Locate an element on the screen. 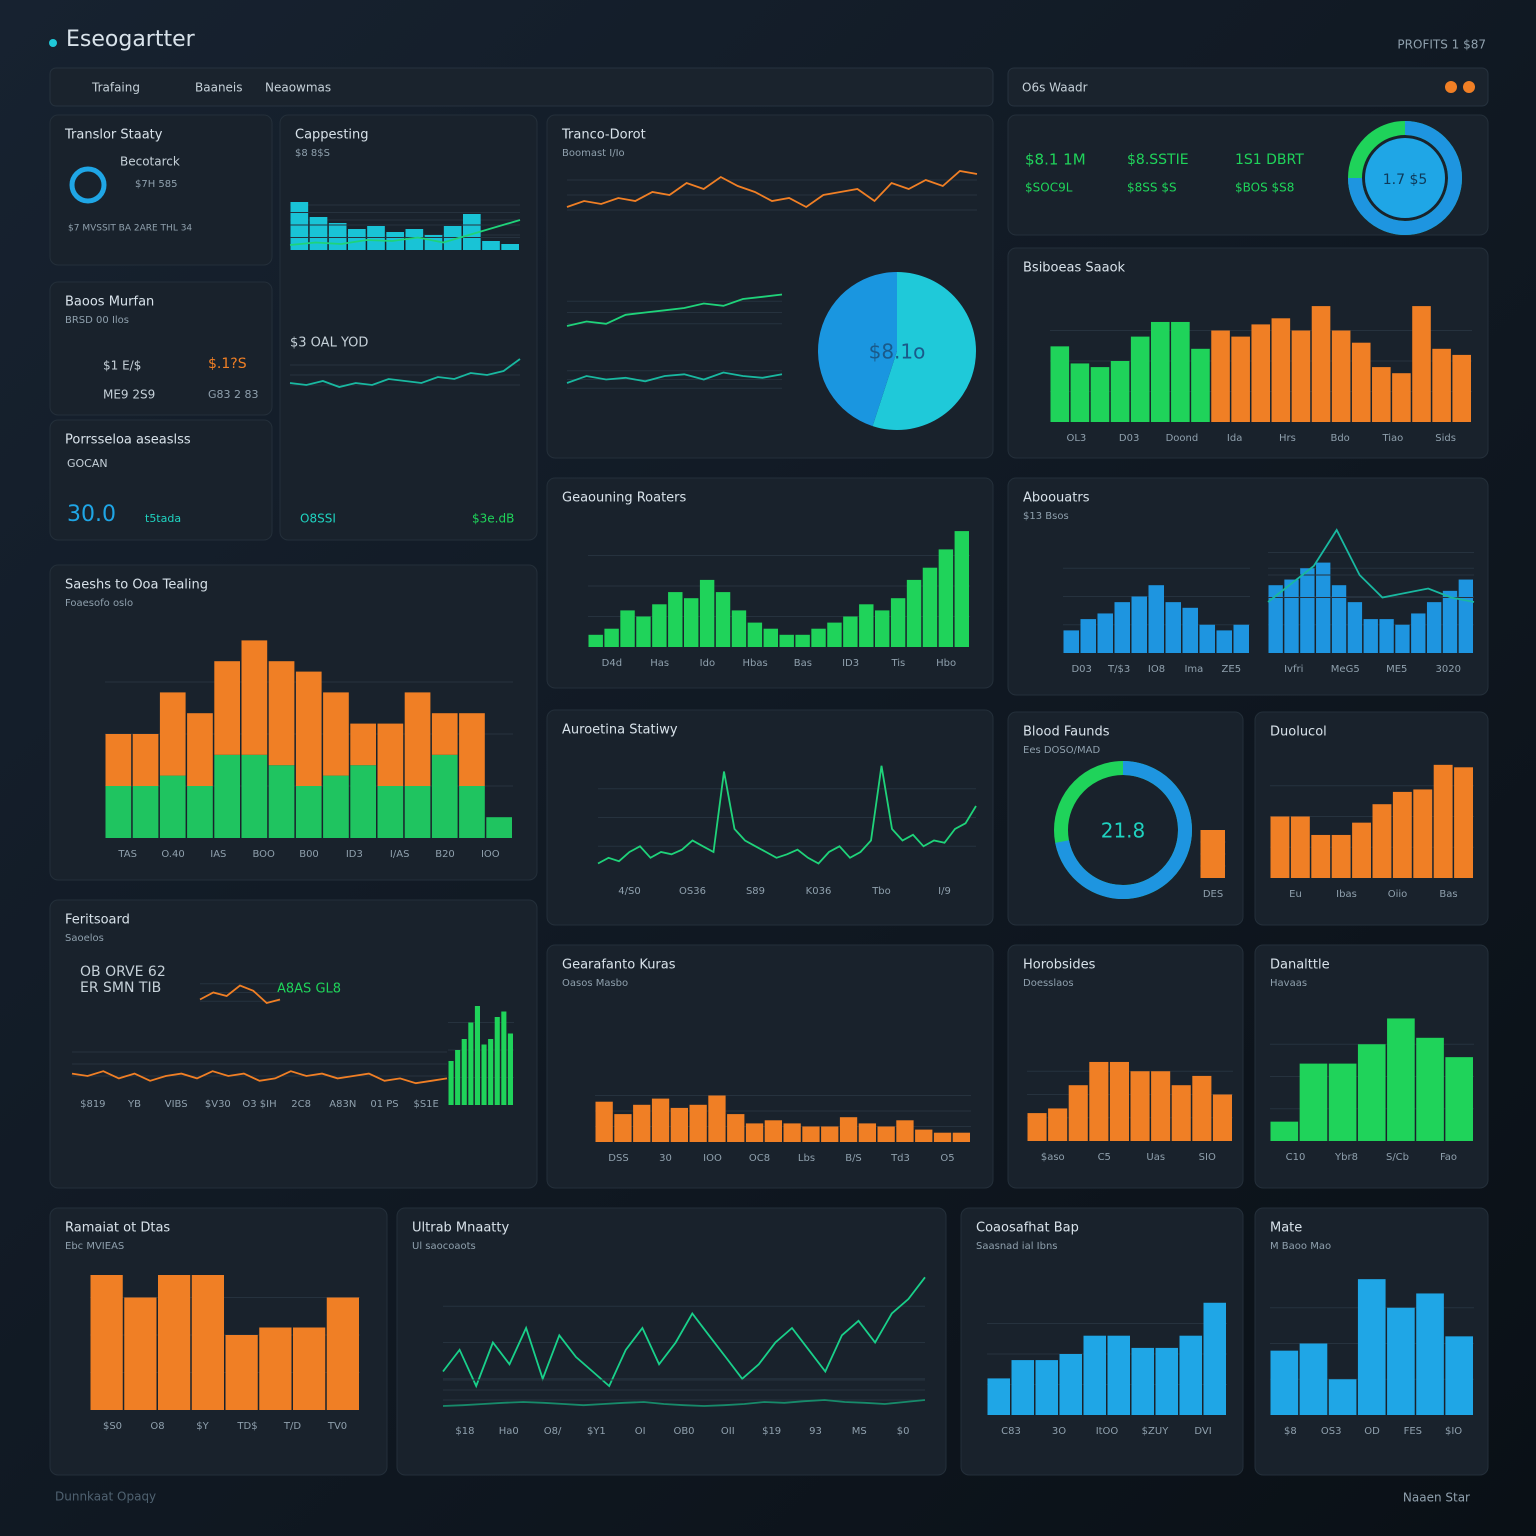 The width and height of the screenshot is (1536, 1536). right-bar-title: O6s Waadr is located at coordinates (1055, 88).